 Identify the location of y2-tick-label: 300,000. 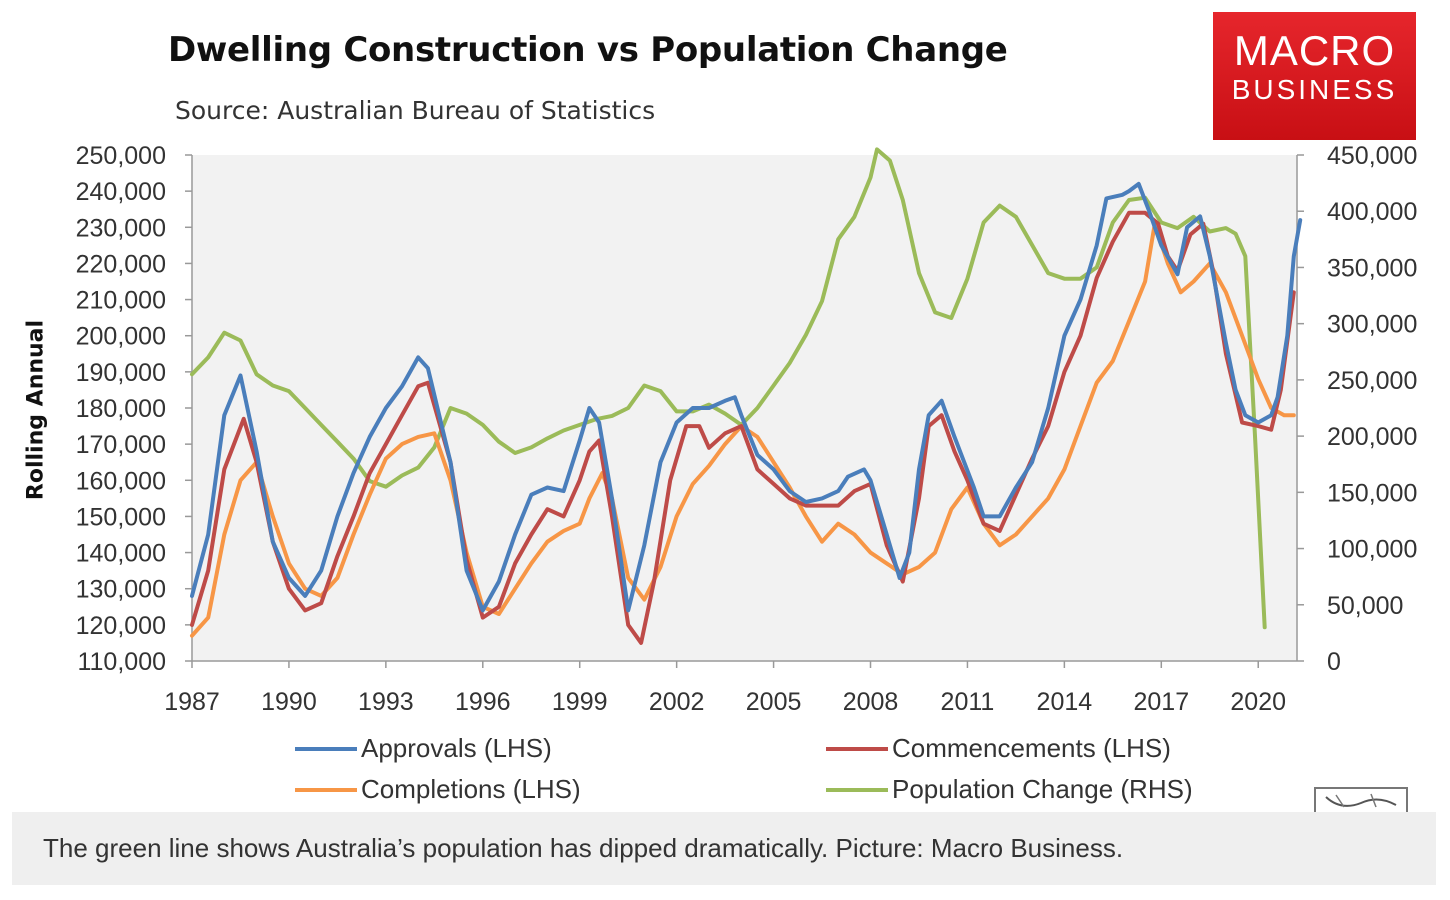
(1372, 325).